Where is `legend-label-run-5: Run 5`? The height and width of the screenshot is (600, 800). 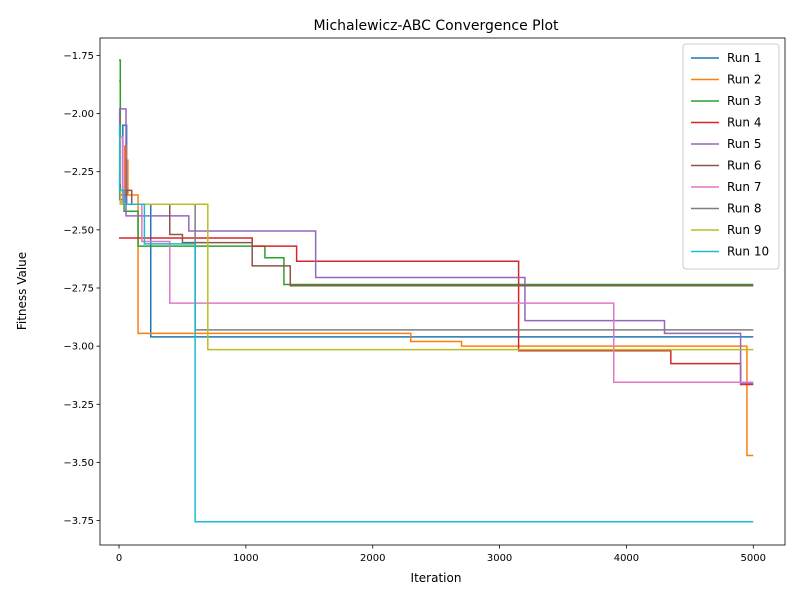
legend-label-run-5: Run 5 is located at coordinates (744, 144).